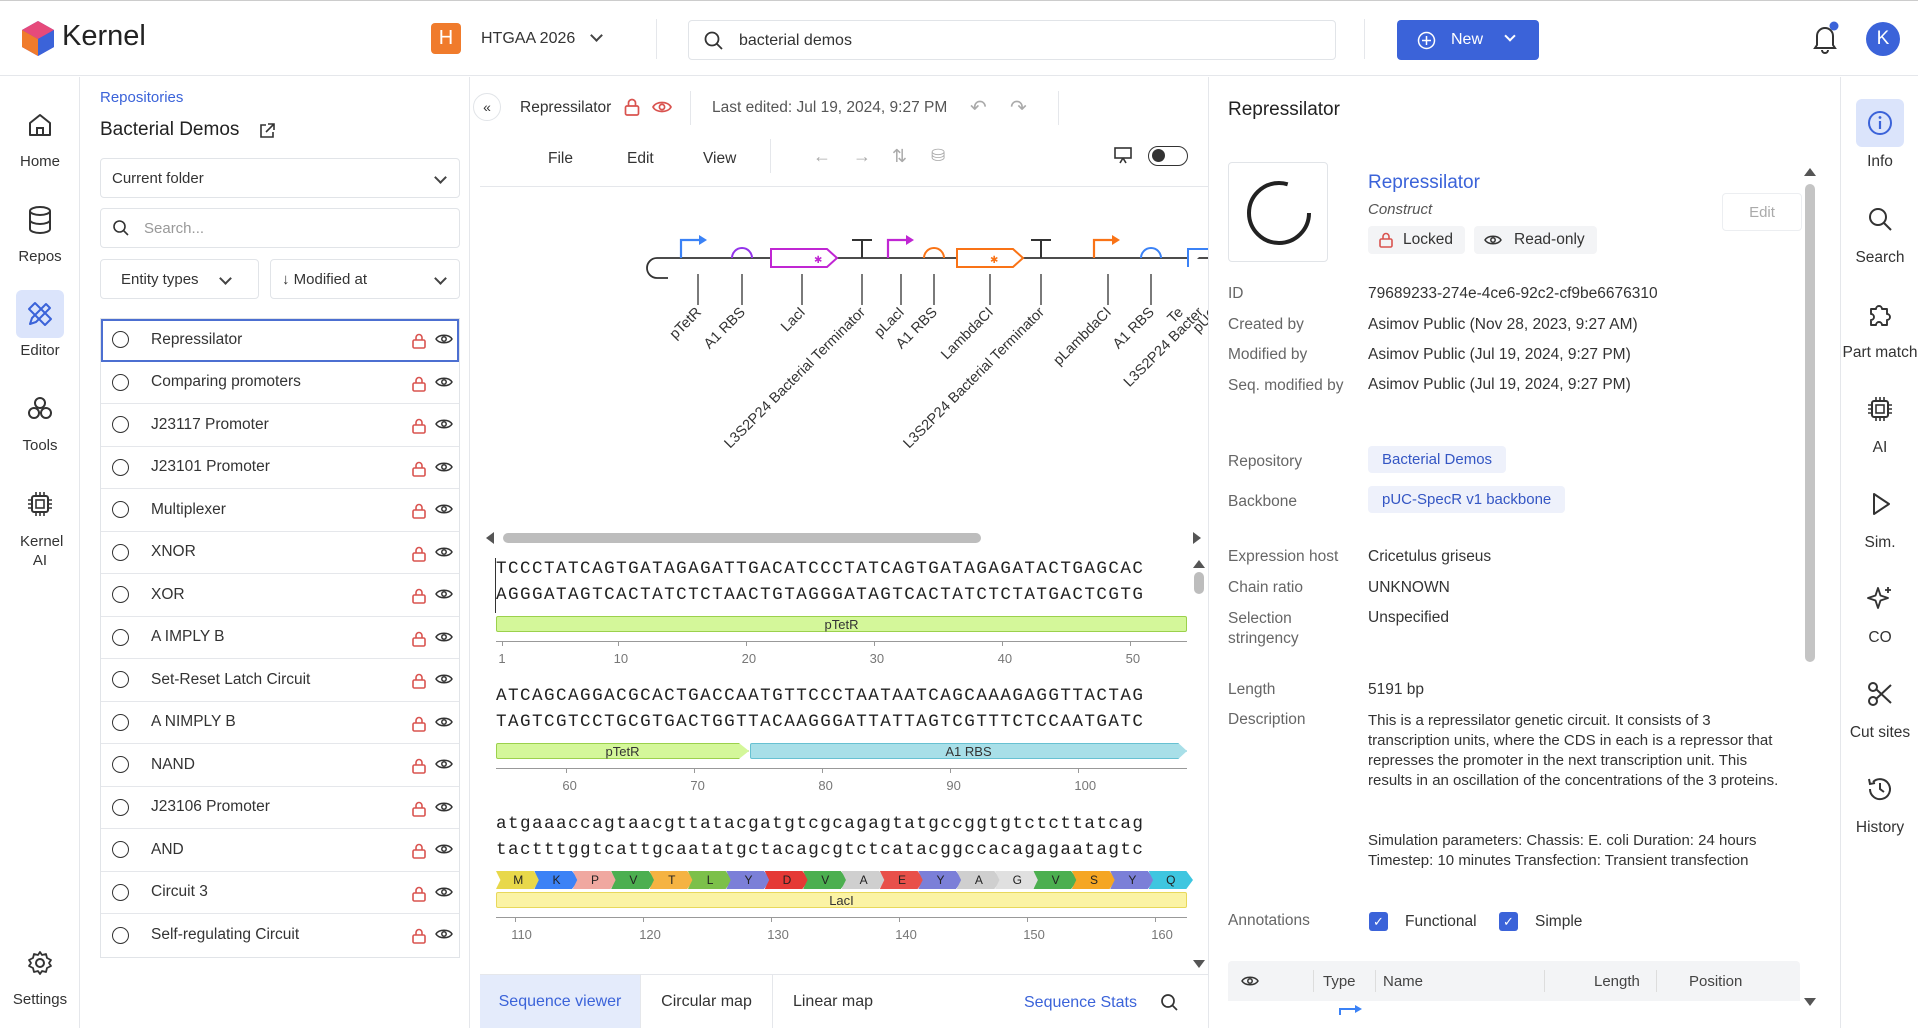 The height and width of the screenshot is (1028, 1918). Describe the element at coordinates (1437, 459) in the screenshot. I see `repository-chip: Bacterial Demos` at that location.